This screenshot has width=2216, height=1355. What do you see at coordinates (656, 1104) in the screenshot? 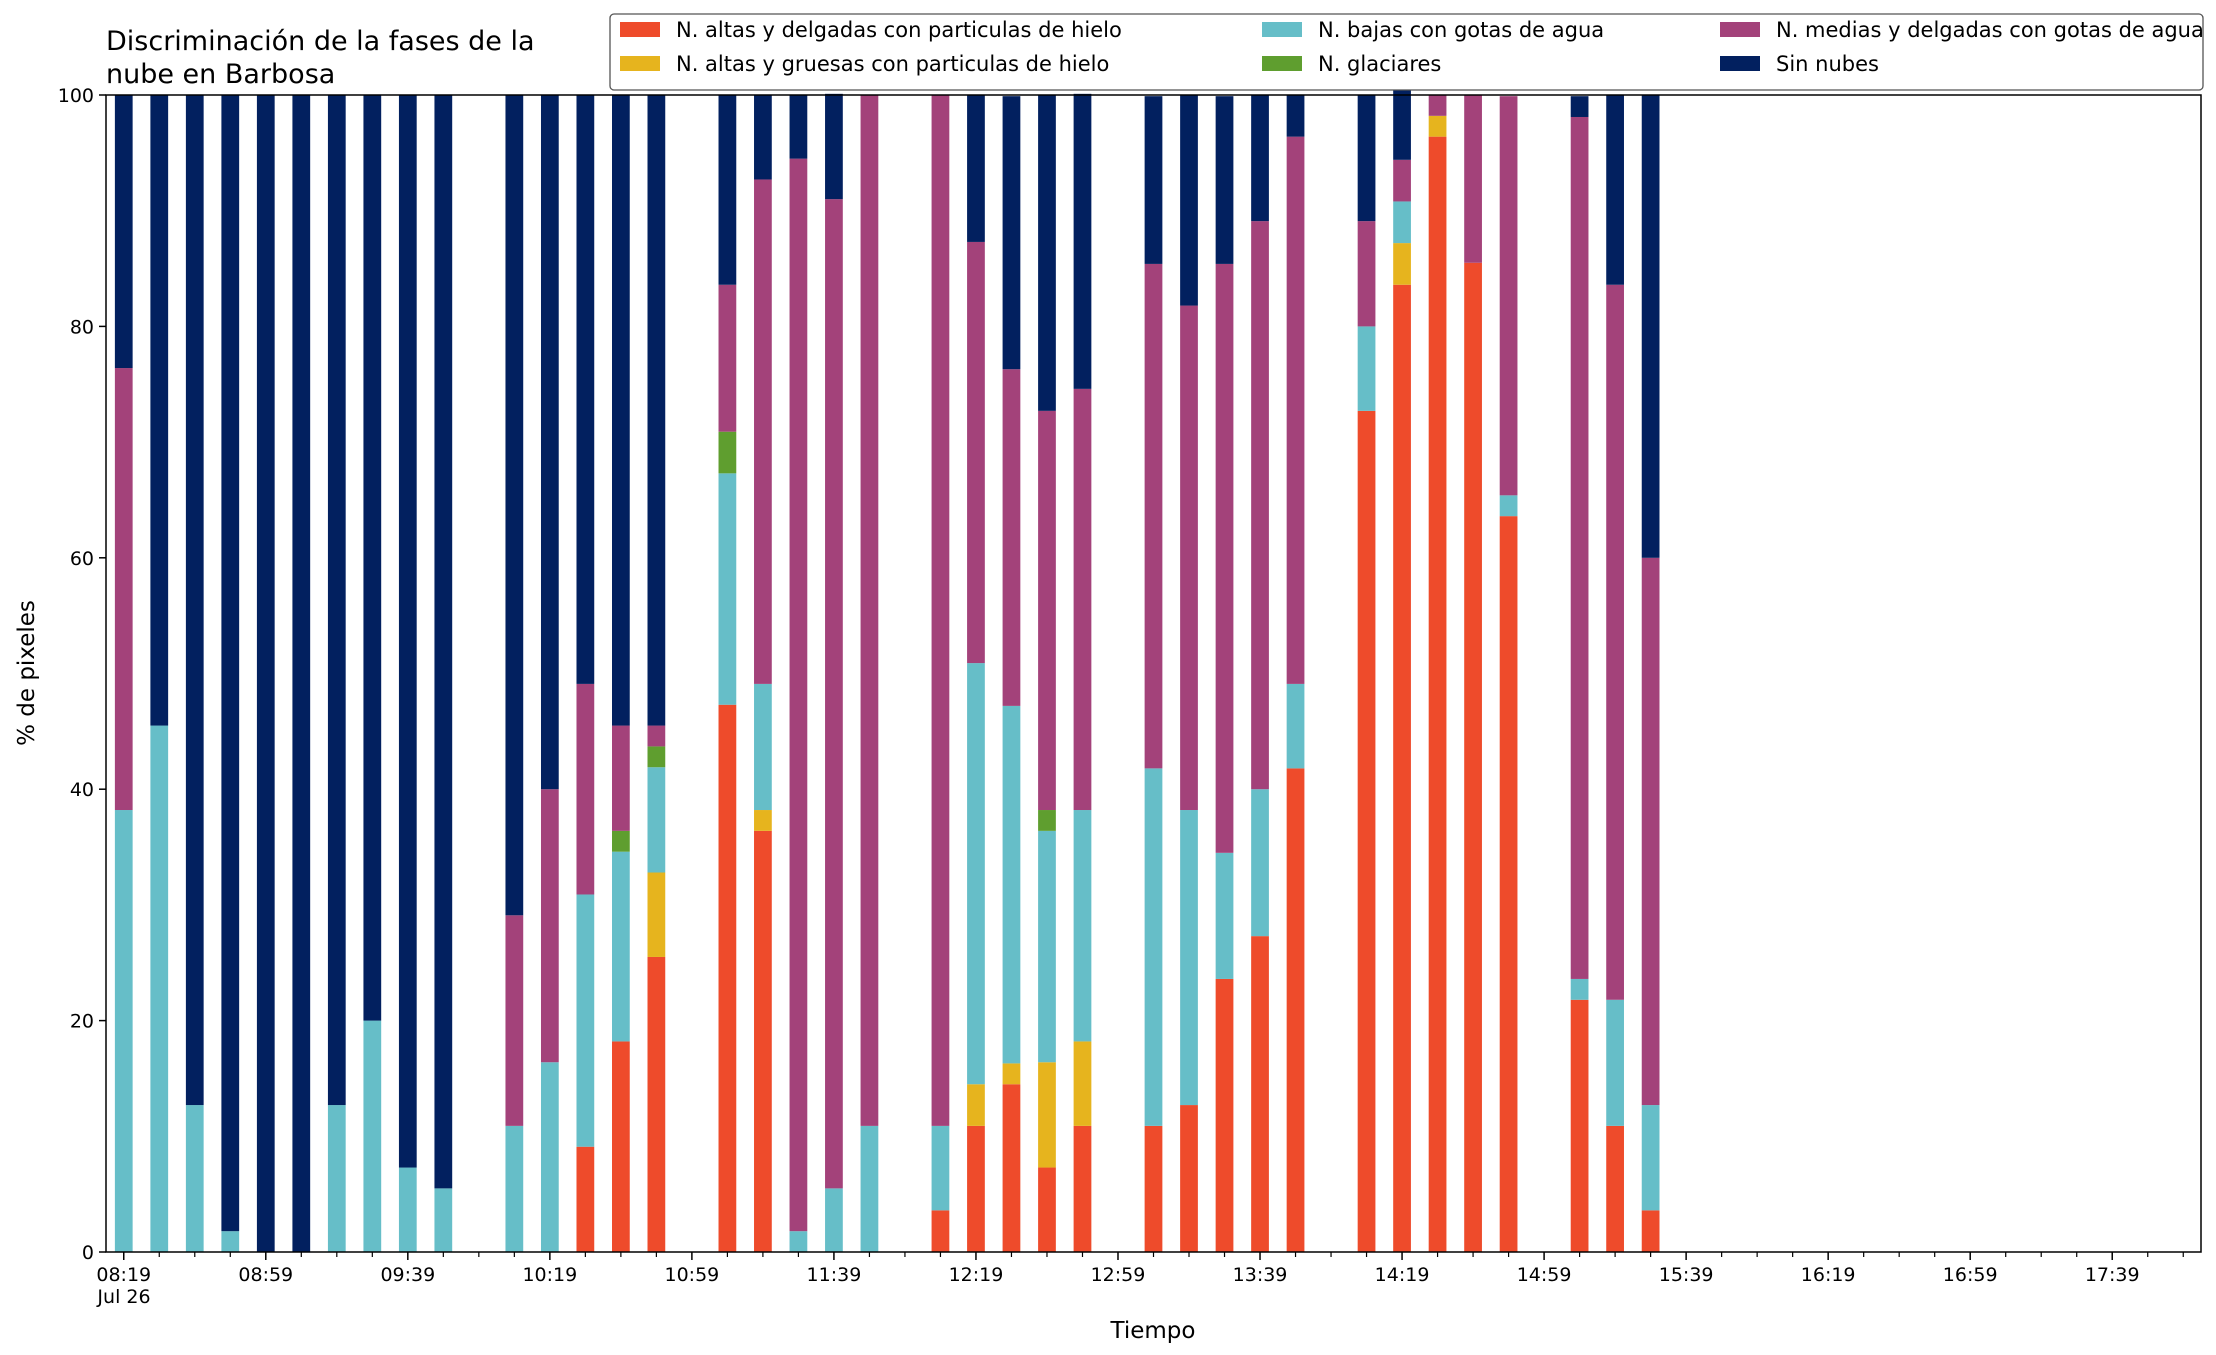
I see `bar-segment-s0-t15` at bounding box center [656, 1104].